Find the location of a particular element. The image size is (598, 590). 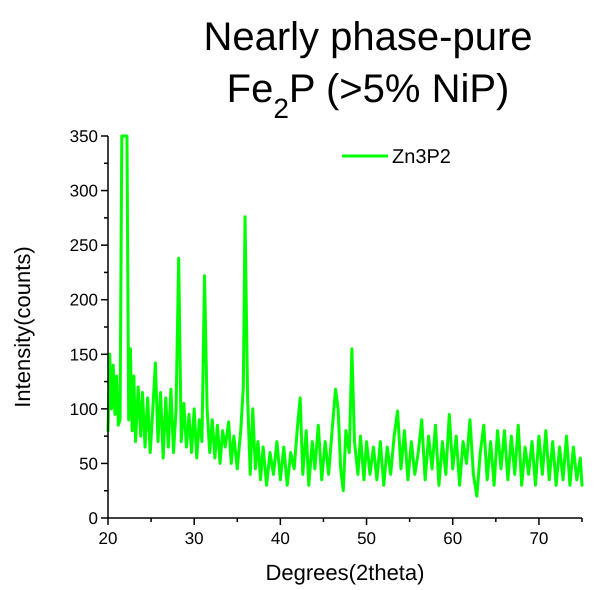

x-tick-label: 70 is located at coordinates (538, 538).